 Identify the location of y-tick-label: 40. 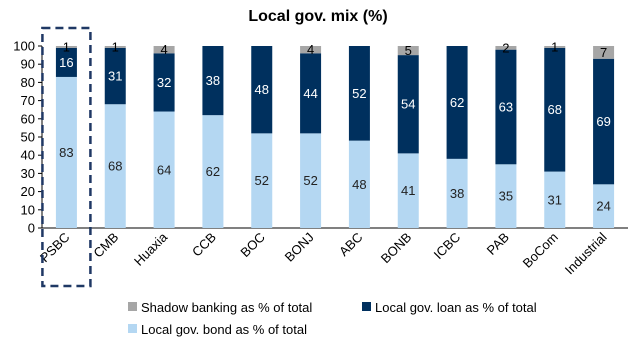
(28, 155).